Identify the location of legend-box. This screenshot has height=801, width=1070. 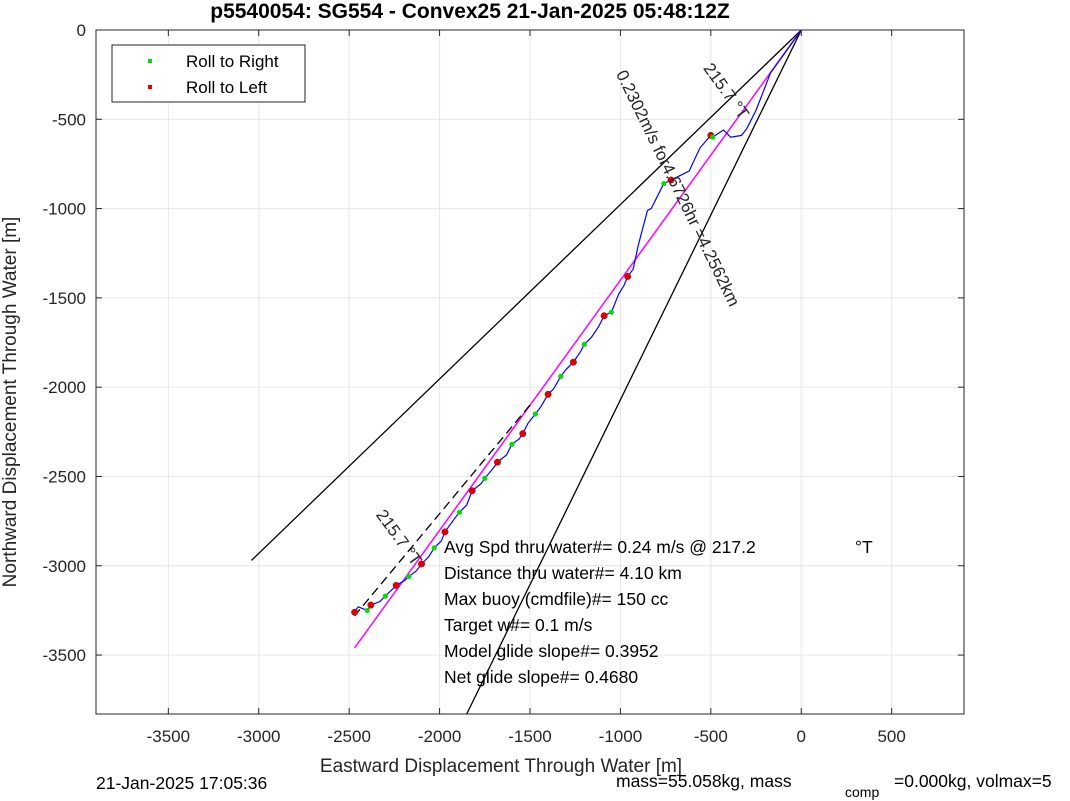
(208, 73).